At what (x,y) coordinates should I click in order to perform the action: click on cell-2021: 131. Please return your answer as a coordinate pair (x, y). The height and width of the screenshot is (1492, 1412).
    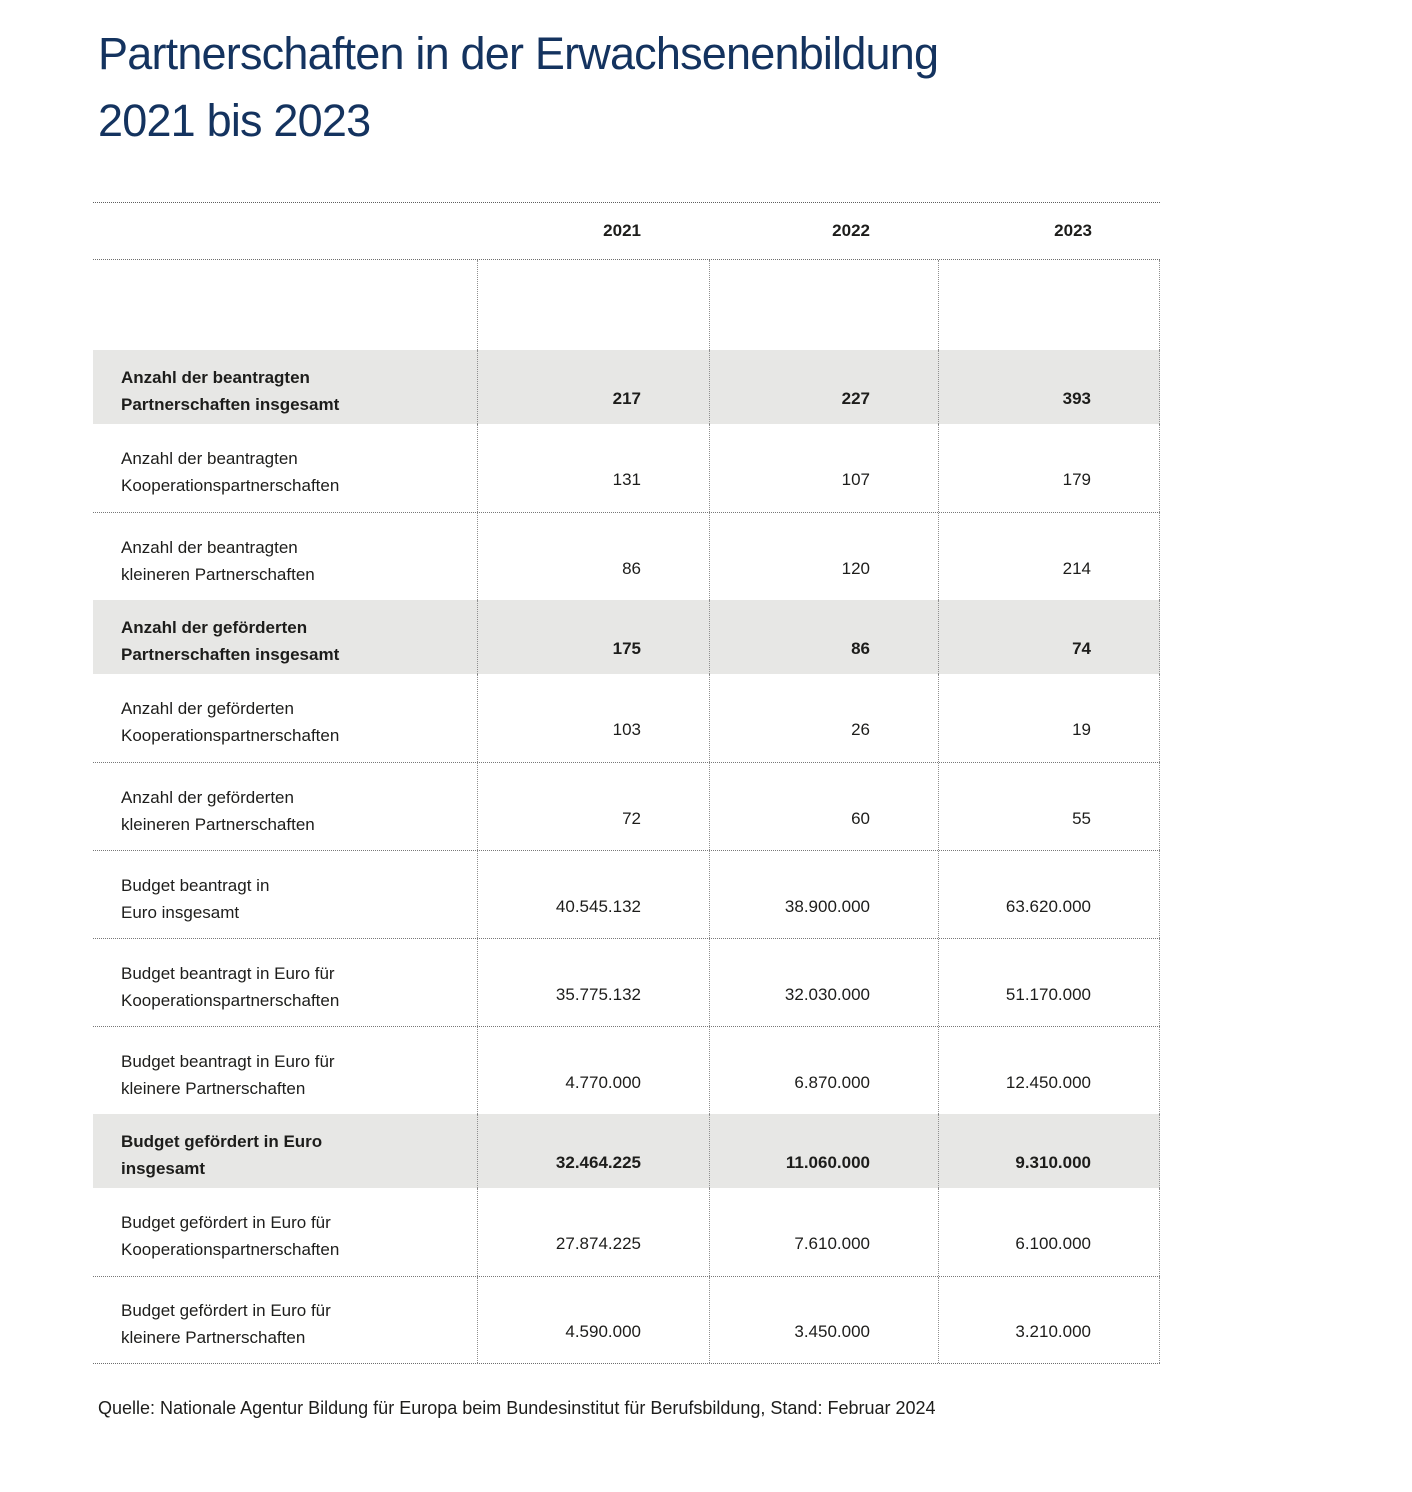
    Looking at the image, I should click on (593, 468).